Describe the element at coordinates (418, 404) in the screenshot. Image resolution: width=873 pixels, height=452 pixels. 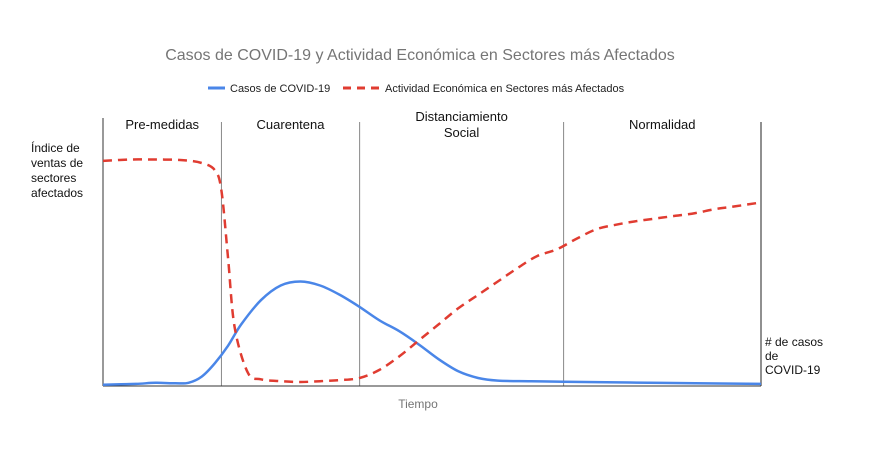
I see `x-axis-label: Tiempo` at that location.